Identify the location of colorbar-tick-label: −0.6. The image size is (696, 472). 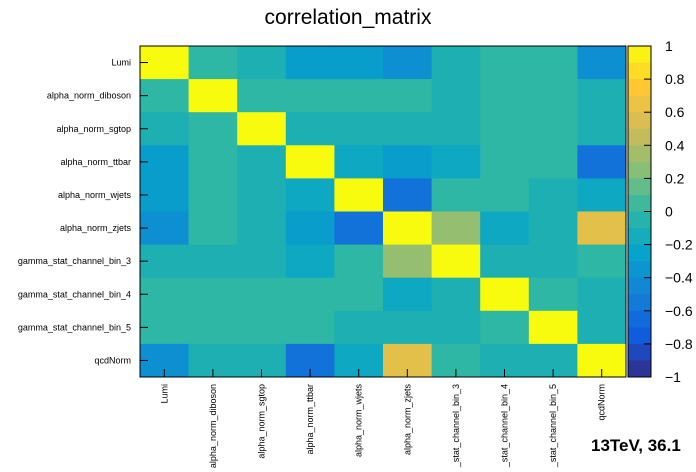
(679, 311).